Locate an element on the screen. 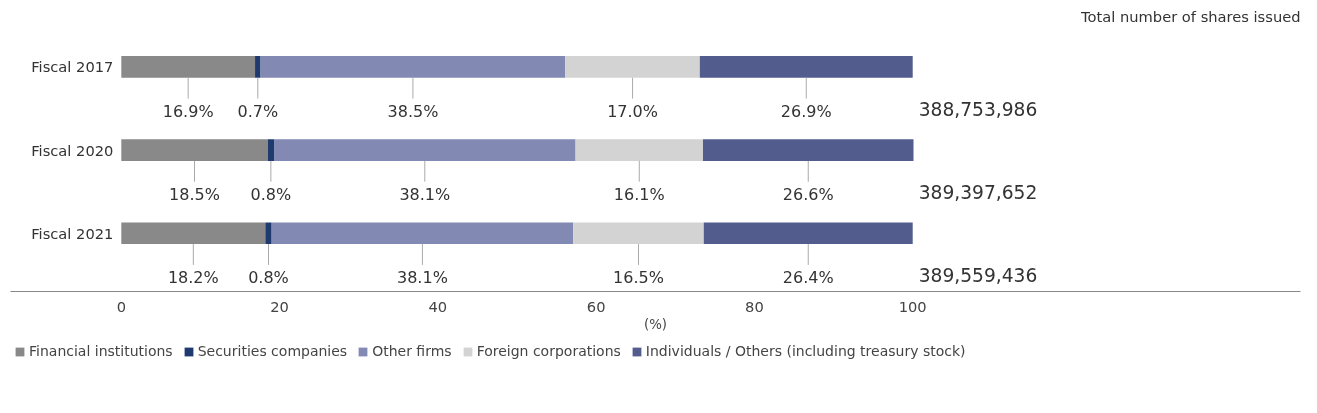  data-label: 18.5% is located at coordinates (194, 195).